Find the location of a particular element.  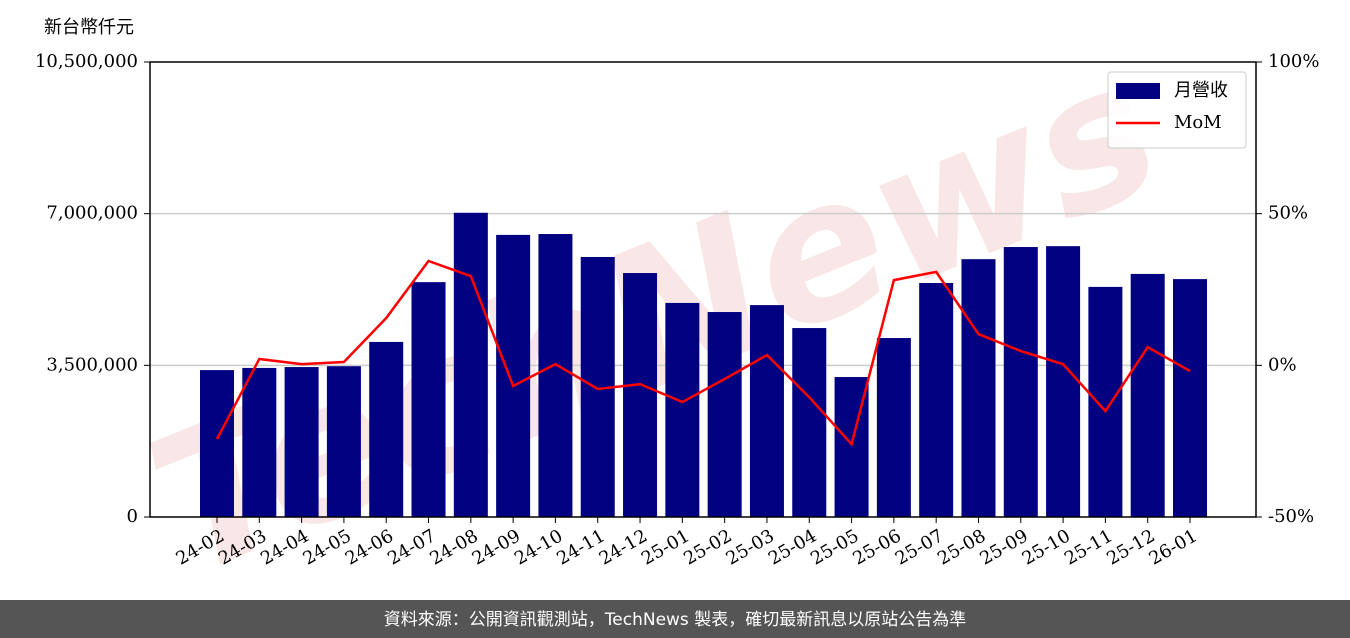

y-tick-label: 7,000,000 is located at coordinates (92, 213).